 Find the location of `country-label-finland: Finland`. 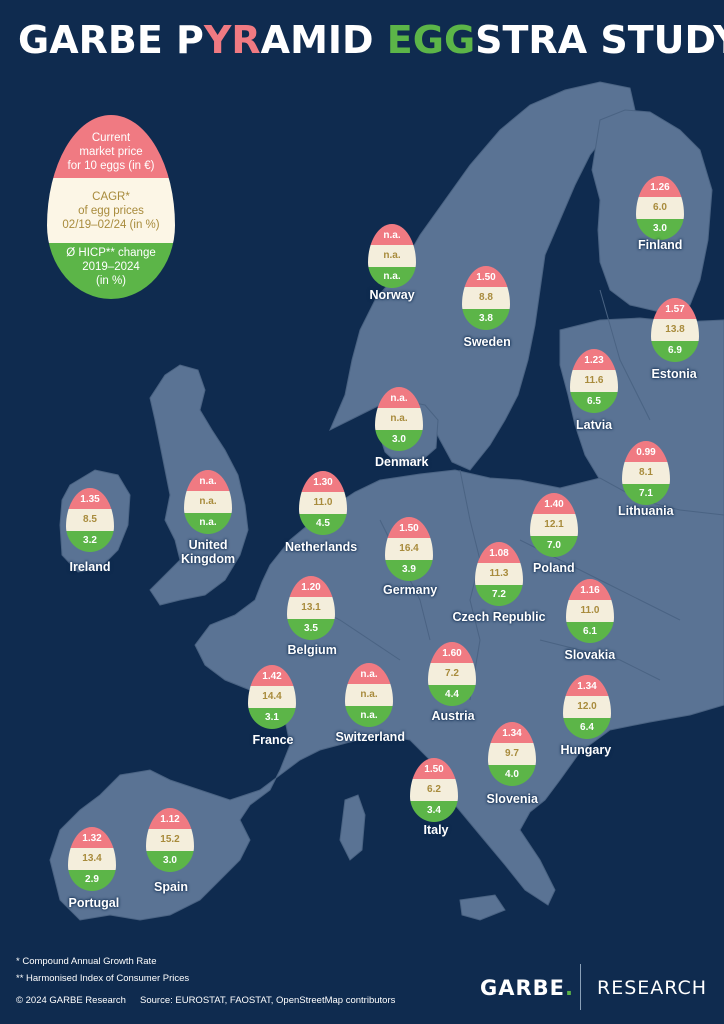

country-label-finland: Finland is located at coordinates (660, 245).